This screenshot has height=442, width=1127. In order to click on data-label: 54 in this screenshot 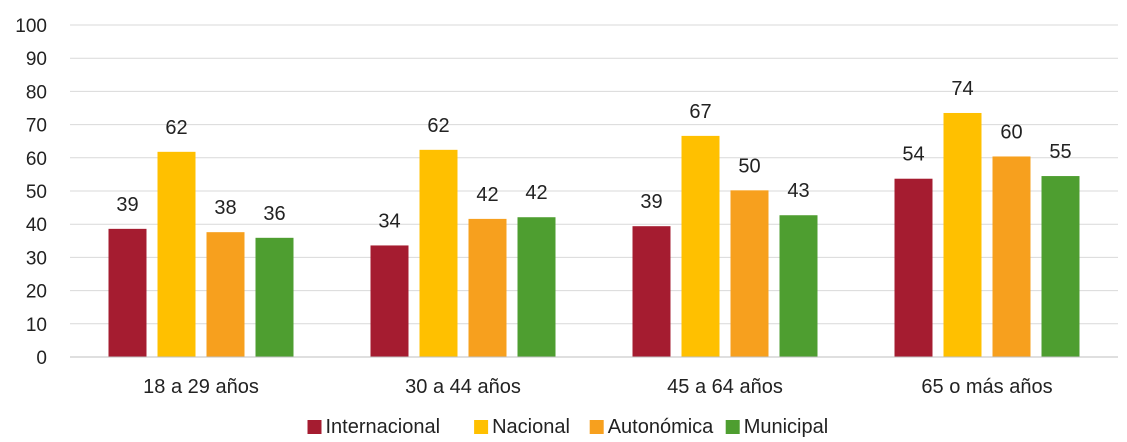, I will do `click(913, 155)`.